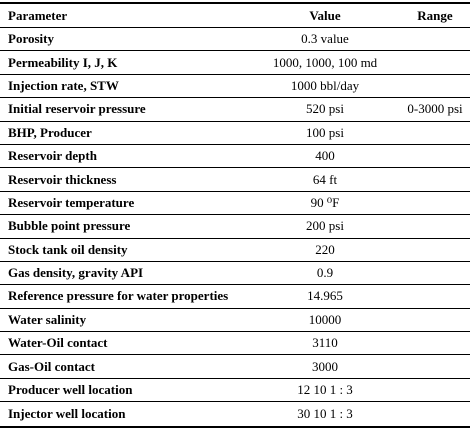 The height and width of the screenshot is (430, 473). What do you see at coordinates (235, 133) in the screenshot?
I see `table-row: BHP, Producer 100 psi` at bounding box center [235, 133].